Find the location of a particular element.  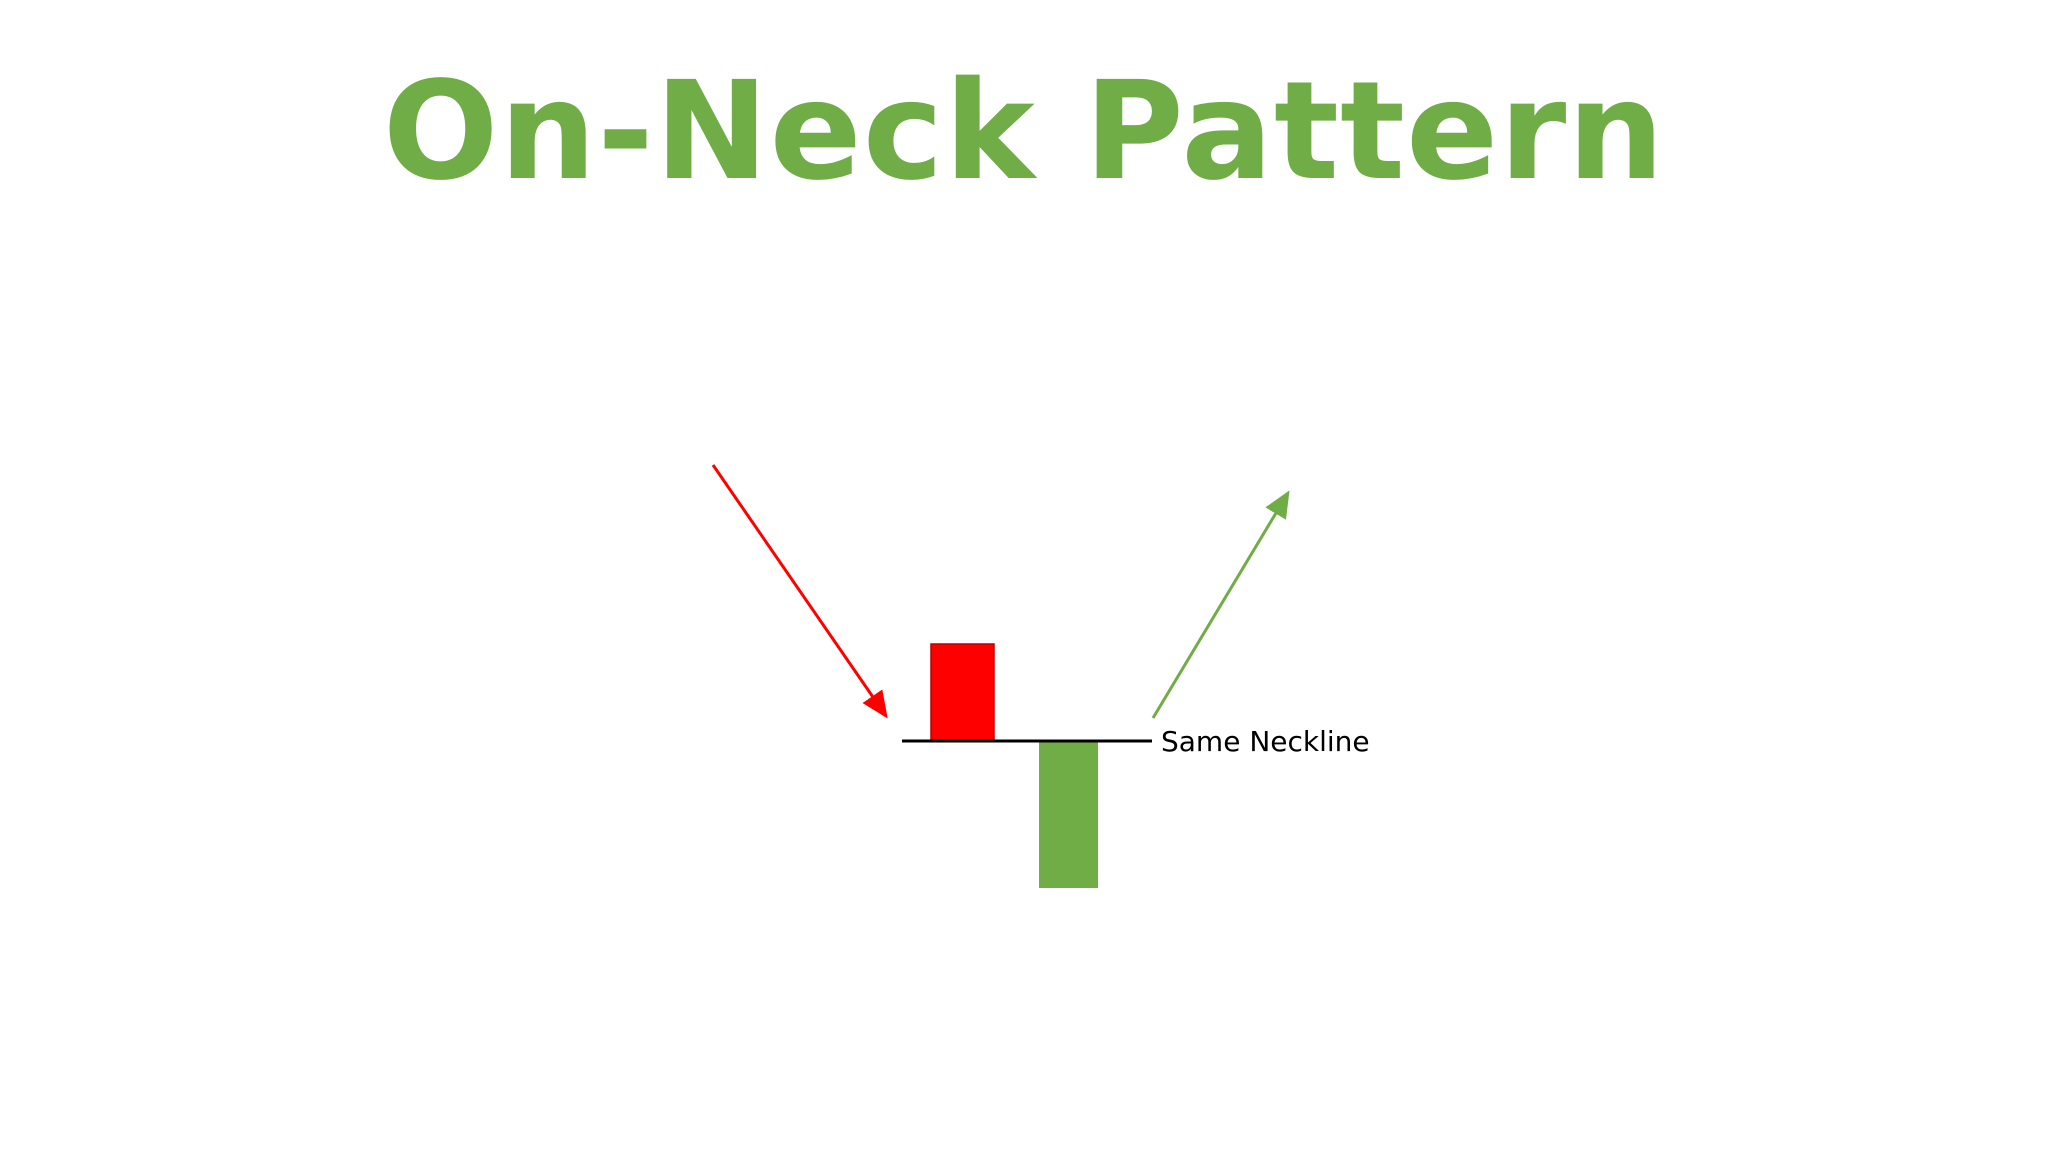

bullish-candle is located at coordinates (1068, 814).